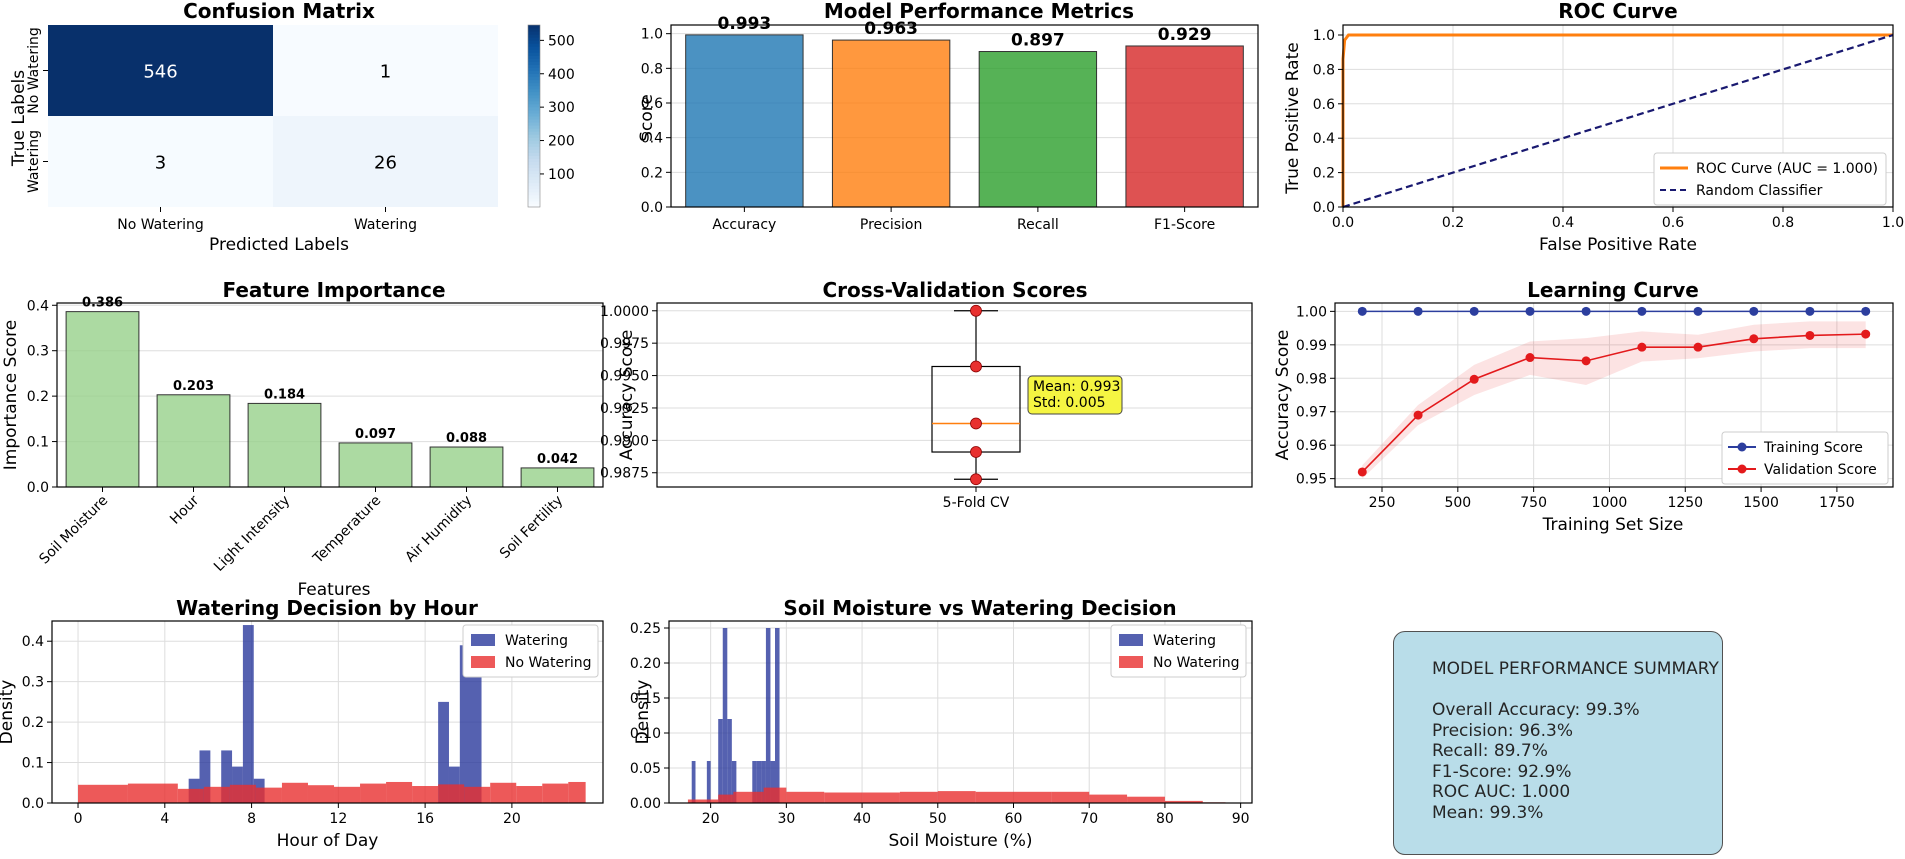 This screenshot has width=1905, height=859. What do you see at coordinates (19, 118) in the screenshot?
I see `confusion-y-axis-label: True Labels` at bounding box center [19, 118].